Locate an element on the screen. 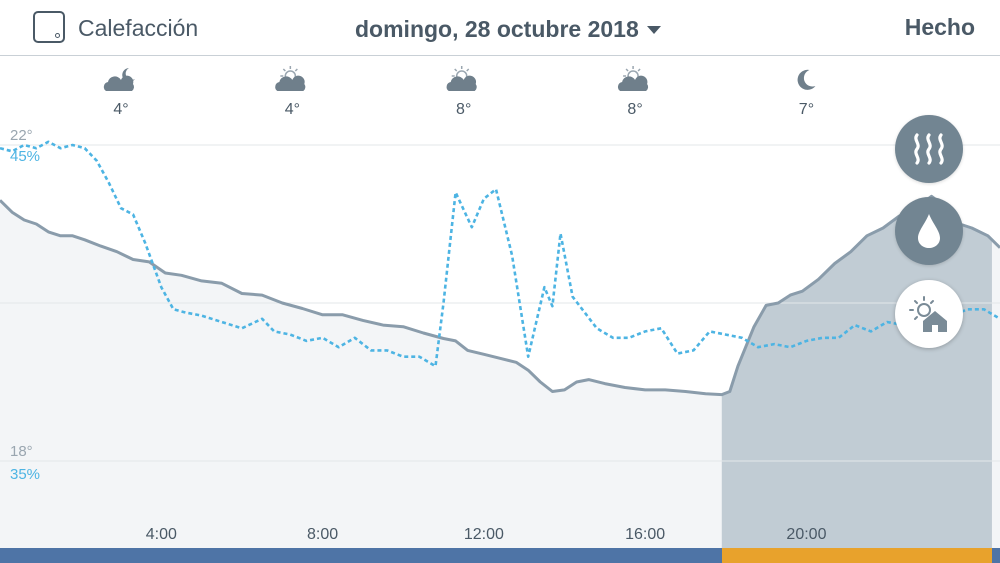 This screenshot has width=1000, height=563. heating-toggle-button is located at coordinates (929, 149).